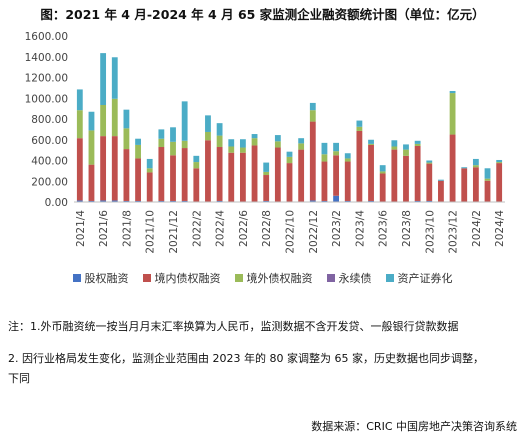 The image size is (525, 443). I want to click on x-tick-label: 2021/6, so click(104, 228).